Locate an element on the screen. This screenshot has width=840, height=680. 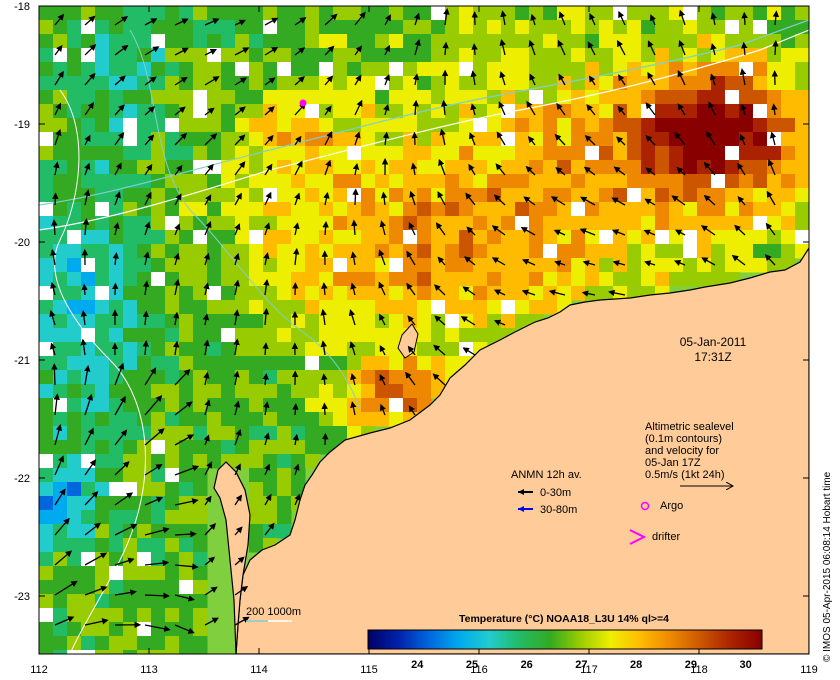
lon-tick-label: 119 is located at coordinates (809, 670).